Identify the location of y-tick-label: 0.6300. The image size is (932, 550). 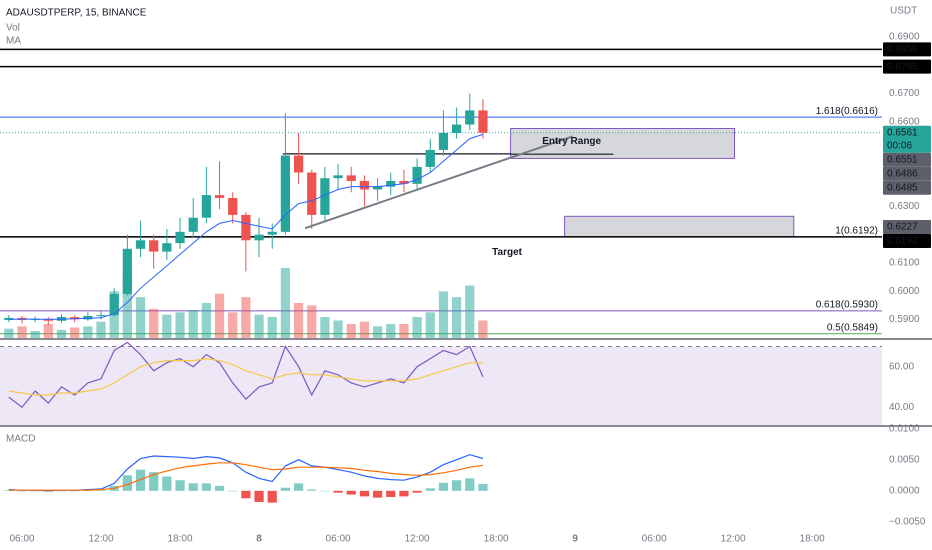
(904, 206).